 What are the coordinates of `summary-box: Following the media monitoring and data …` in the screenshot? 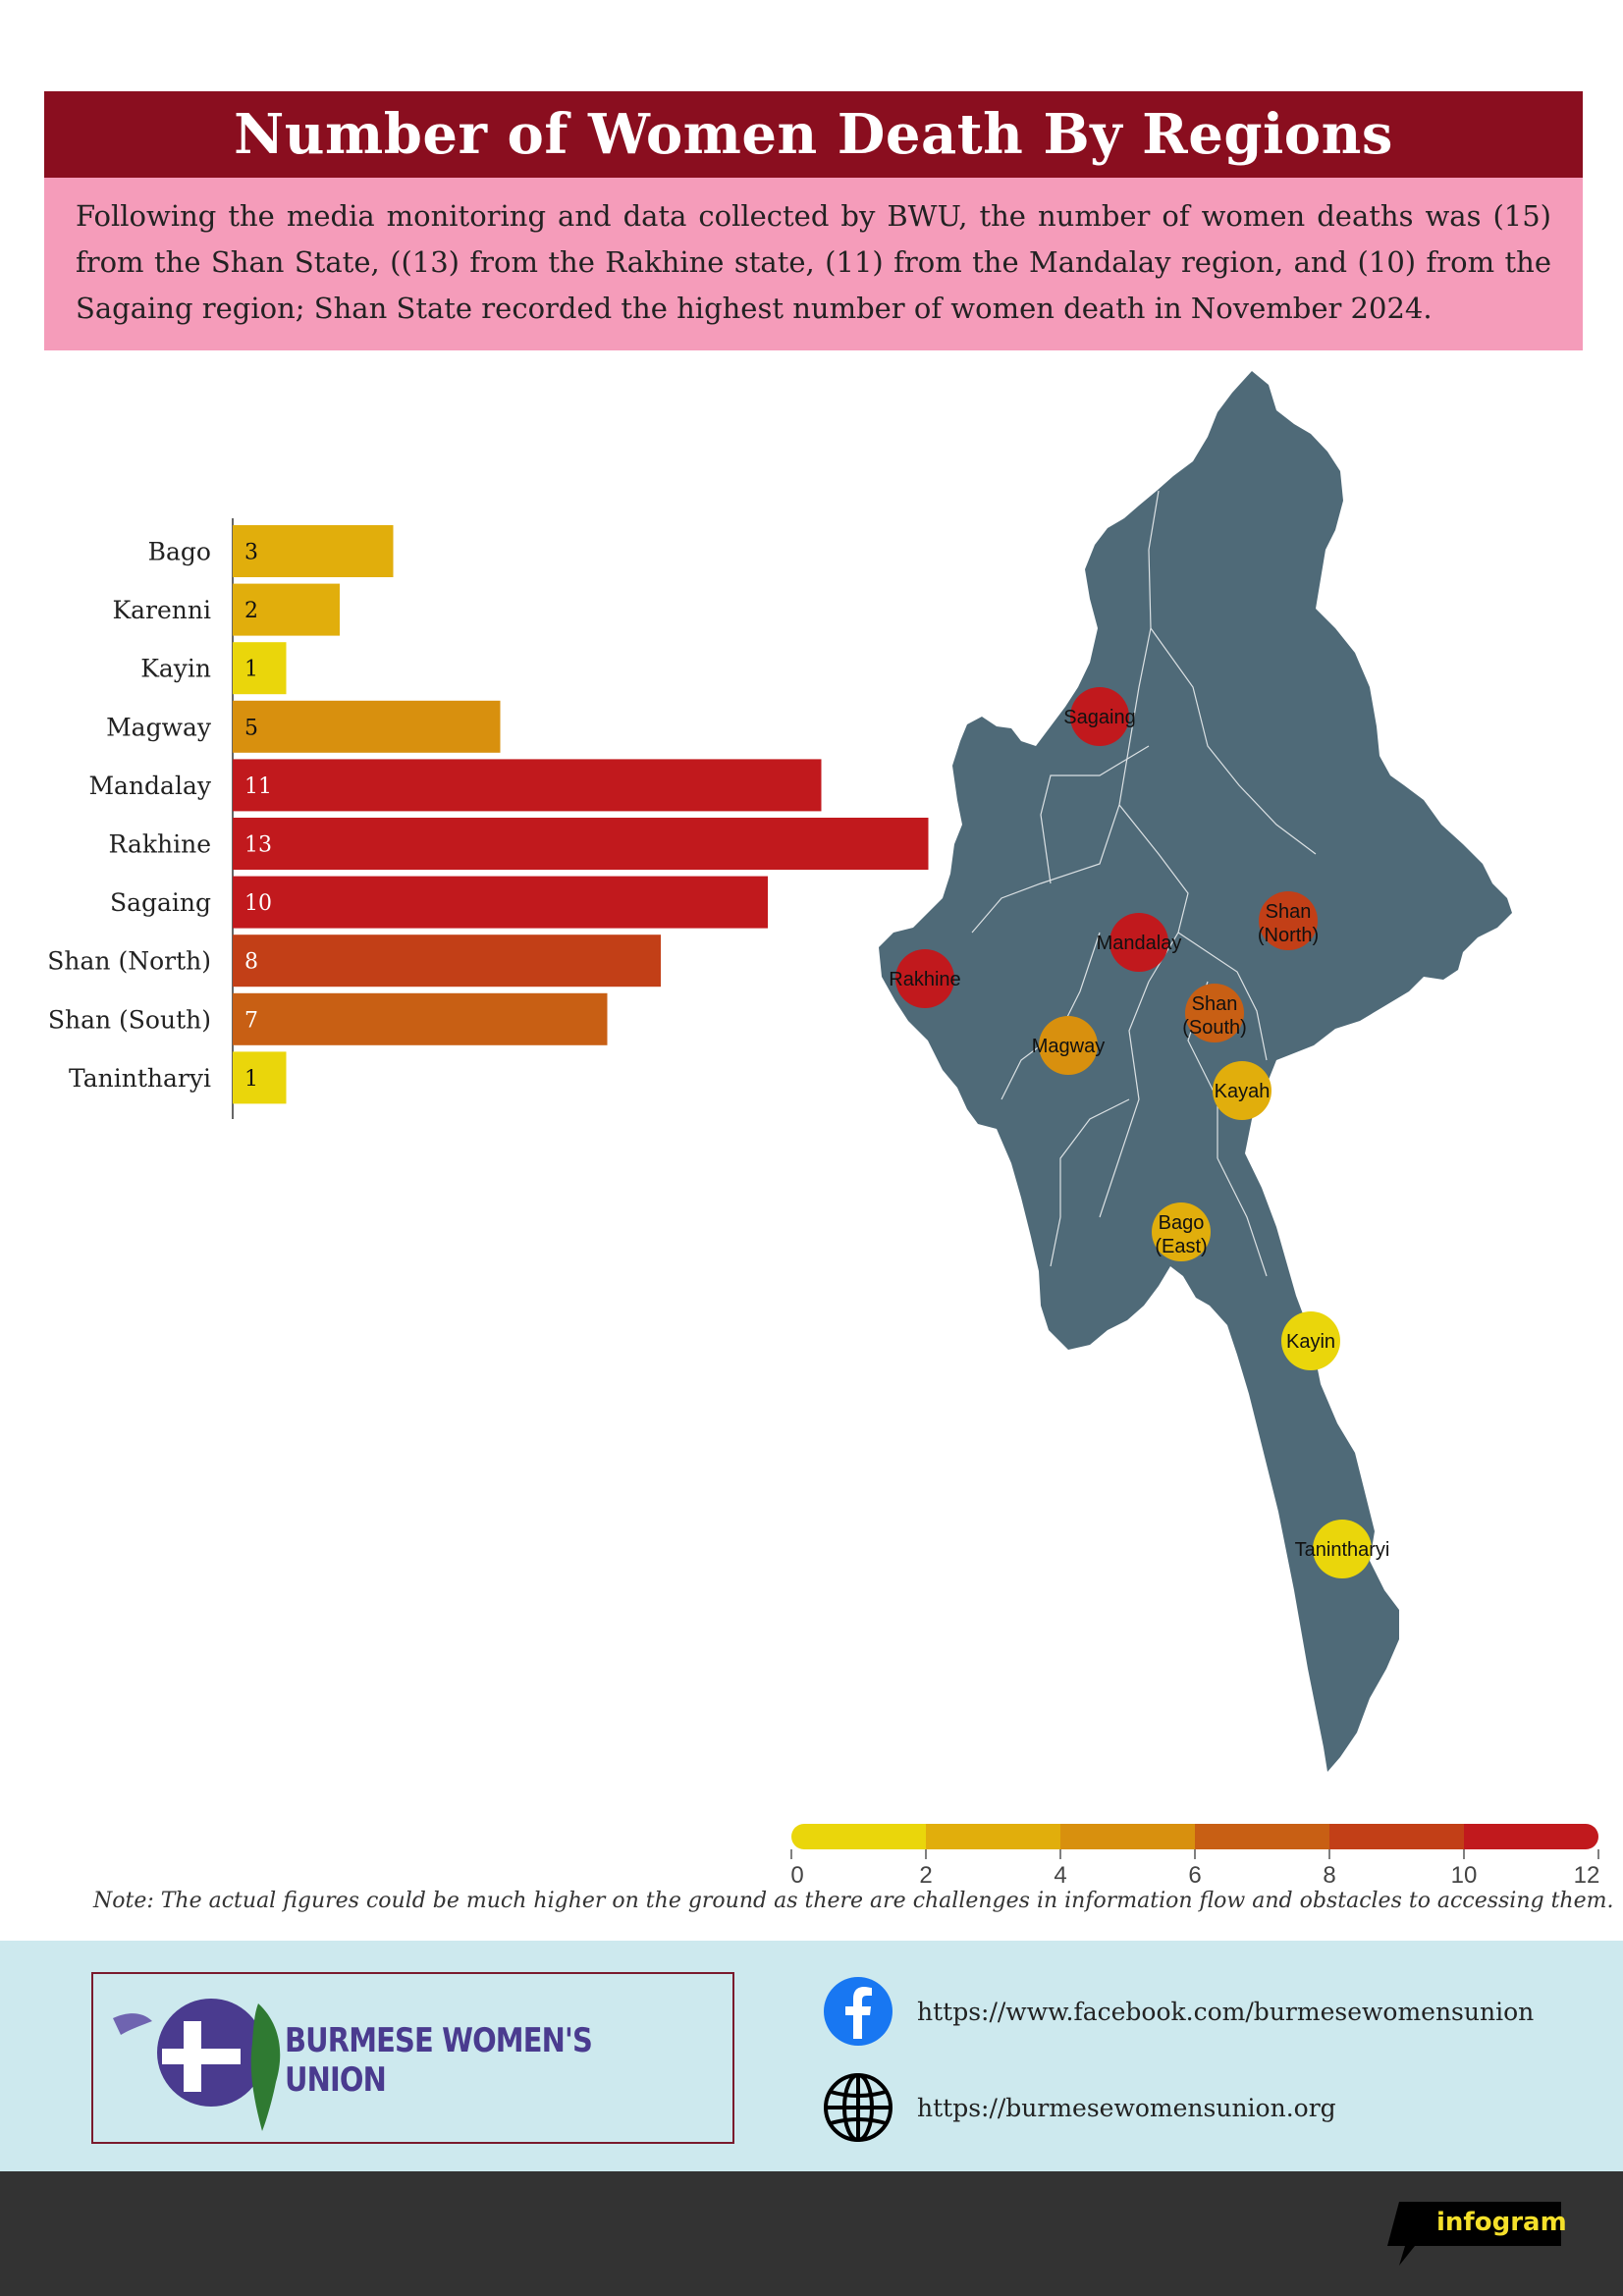 It's located at (813, 264).